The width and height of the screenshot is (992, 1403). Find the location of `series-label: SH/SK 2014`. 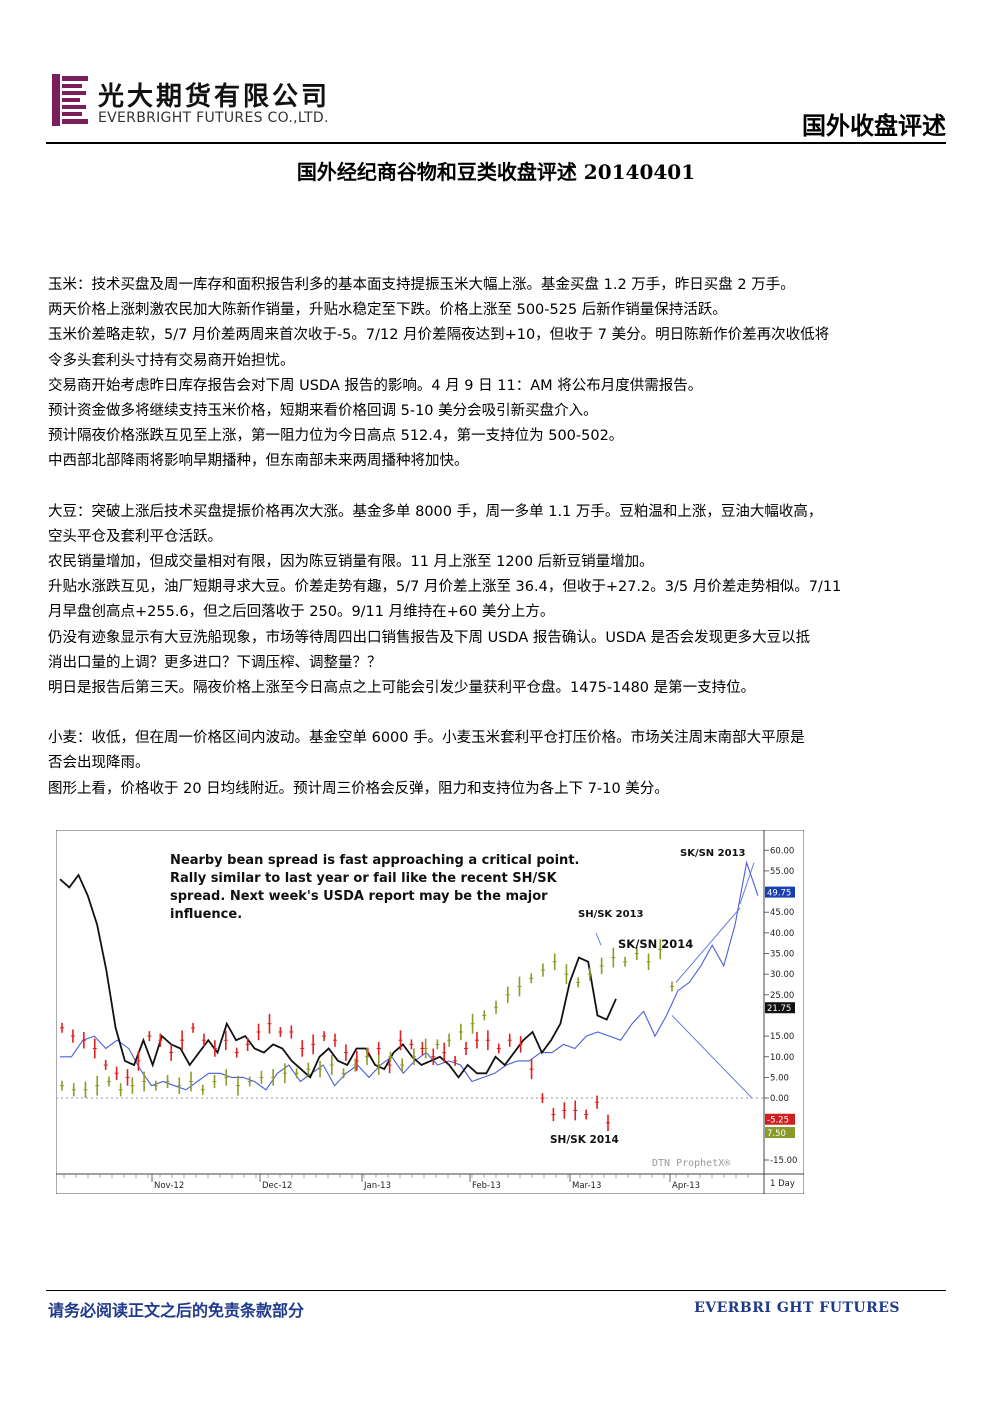

series-label: SH/SK 2014 is located at coordinates (584, 1140).